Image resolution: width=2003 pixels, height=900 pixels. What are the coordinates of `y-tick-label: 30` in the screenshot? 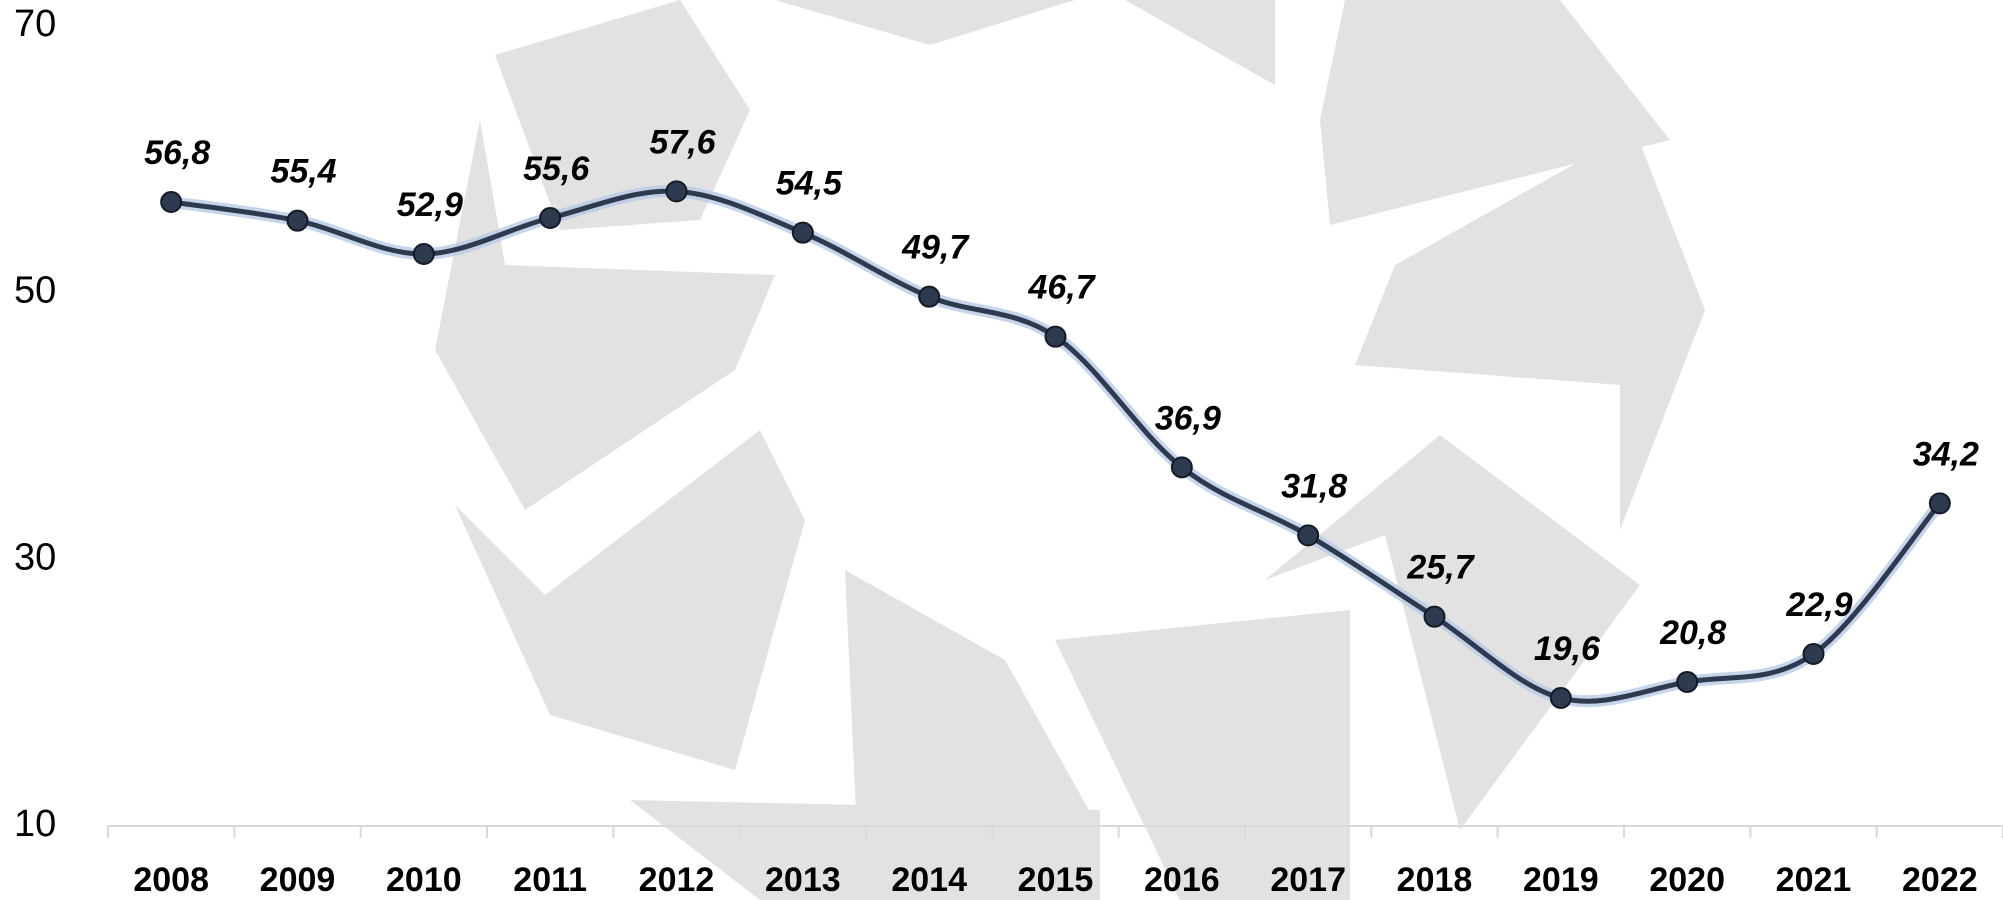 It's located at (35, 557).